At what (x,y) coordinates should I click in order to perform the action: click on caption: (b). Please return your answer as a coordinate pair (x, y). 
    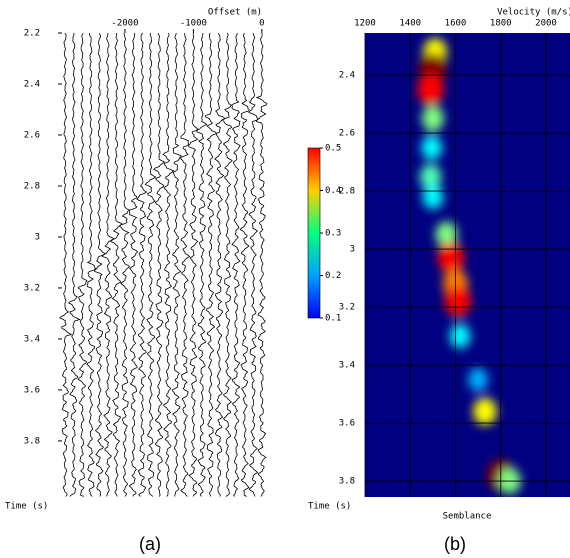
    Looking at the image, I should click on (455, 544).